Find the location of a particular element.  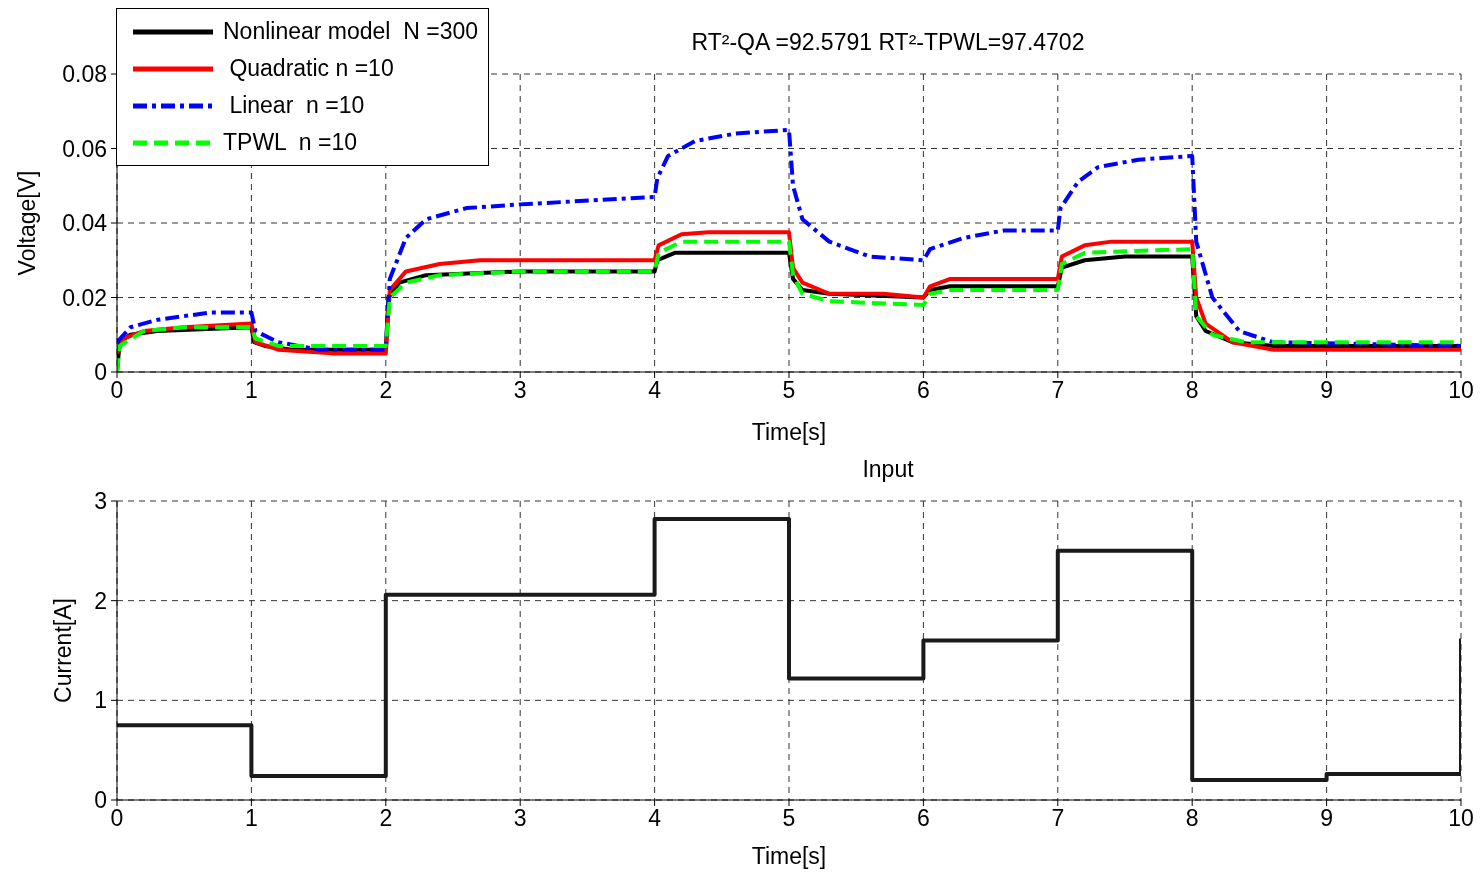

y-tick-label: 3 is located at coordinates (100, 501).